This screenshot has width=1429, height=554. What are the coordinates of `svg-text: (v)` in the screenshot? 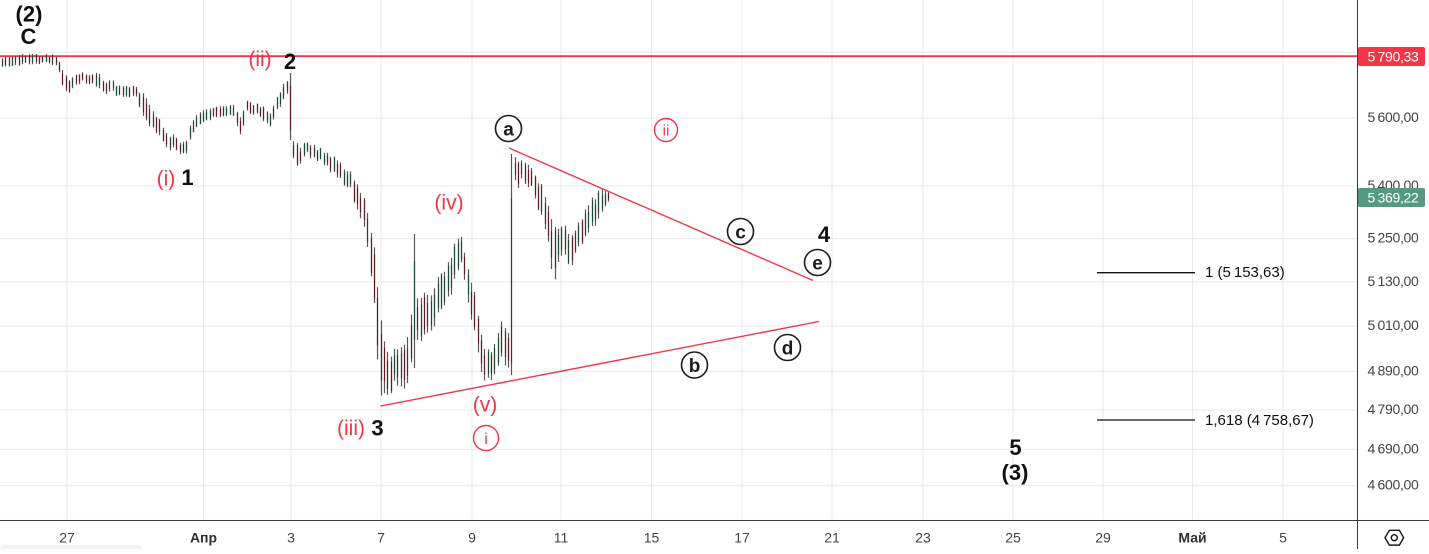 It's located at (485, 405).